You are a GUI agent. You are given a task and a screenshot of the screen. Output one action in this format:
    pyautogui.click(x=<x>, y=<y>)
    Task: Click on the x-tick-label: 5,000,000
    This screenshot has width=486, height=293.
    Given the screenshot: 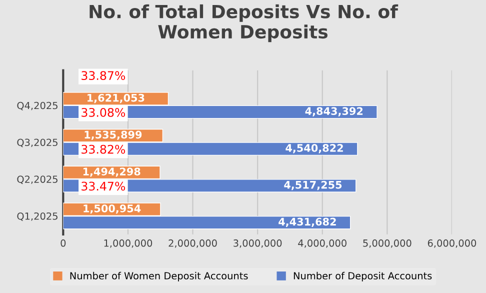 What is the action you would take?
    pyautogui.click(x=387, y=243)
    